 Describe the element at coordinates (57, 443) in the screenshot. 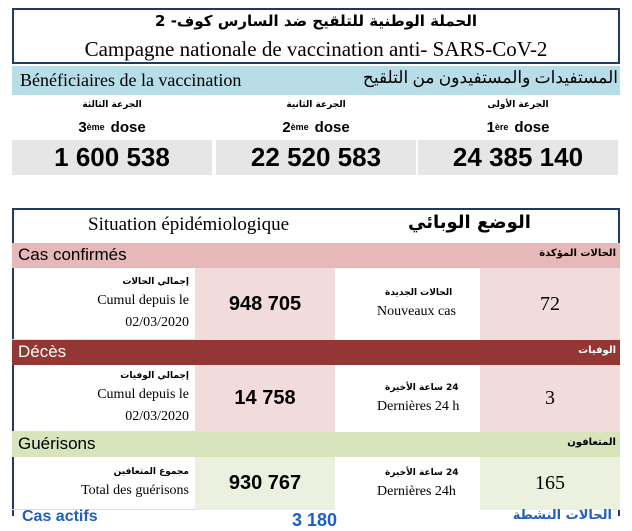

I see `section-label-fr: Guérisons` at that location.